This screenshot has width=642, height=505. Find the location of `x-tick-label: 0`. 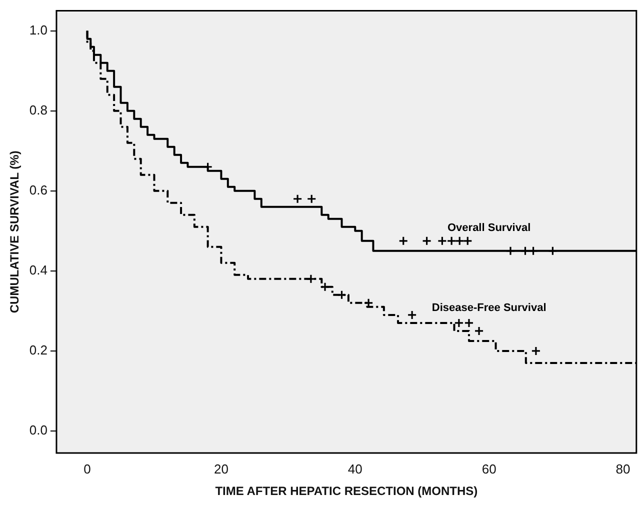

x-tick-label: 0 is located at coordinates (87, 468).